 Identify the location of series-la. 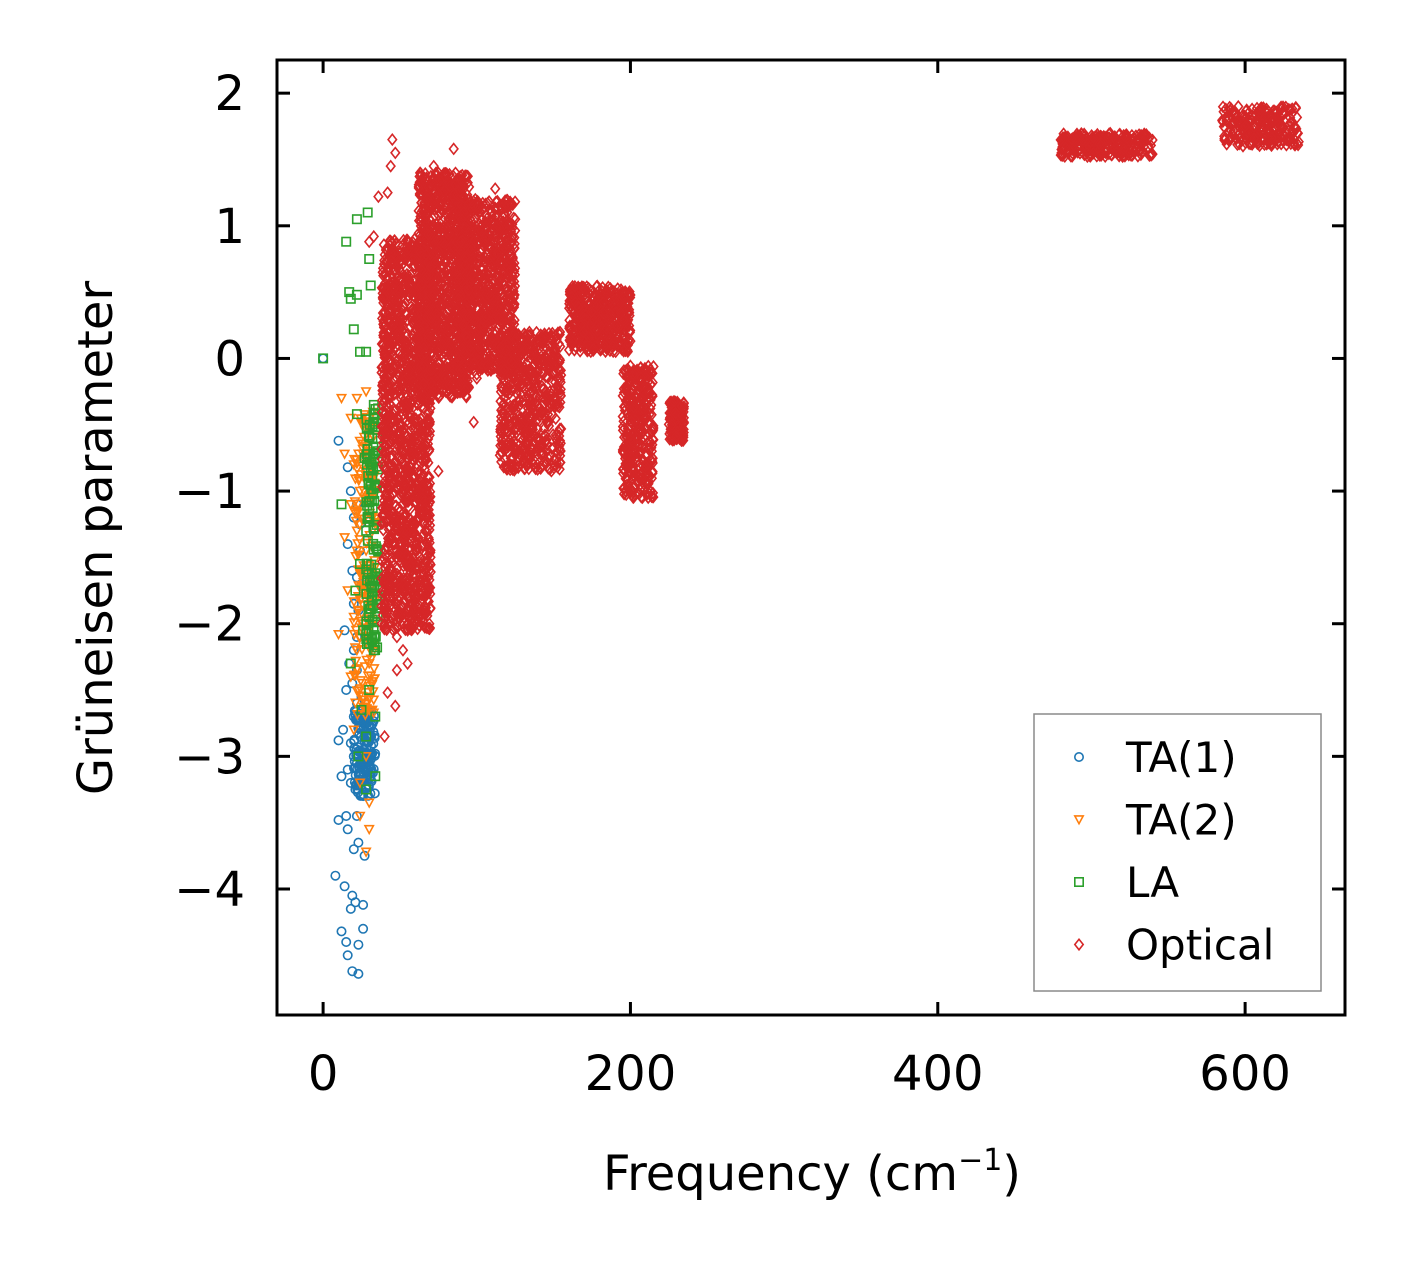
(351, 501).